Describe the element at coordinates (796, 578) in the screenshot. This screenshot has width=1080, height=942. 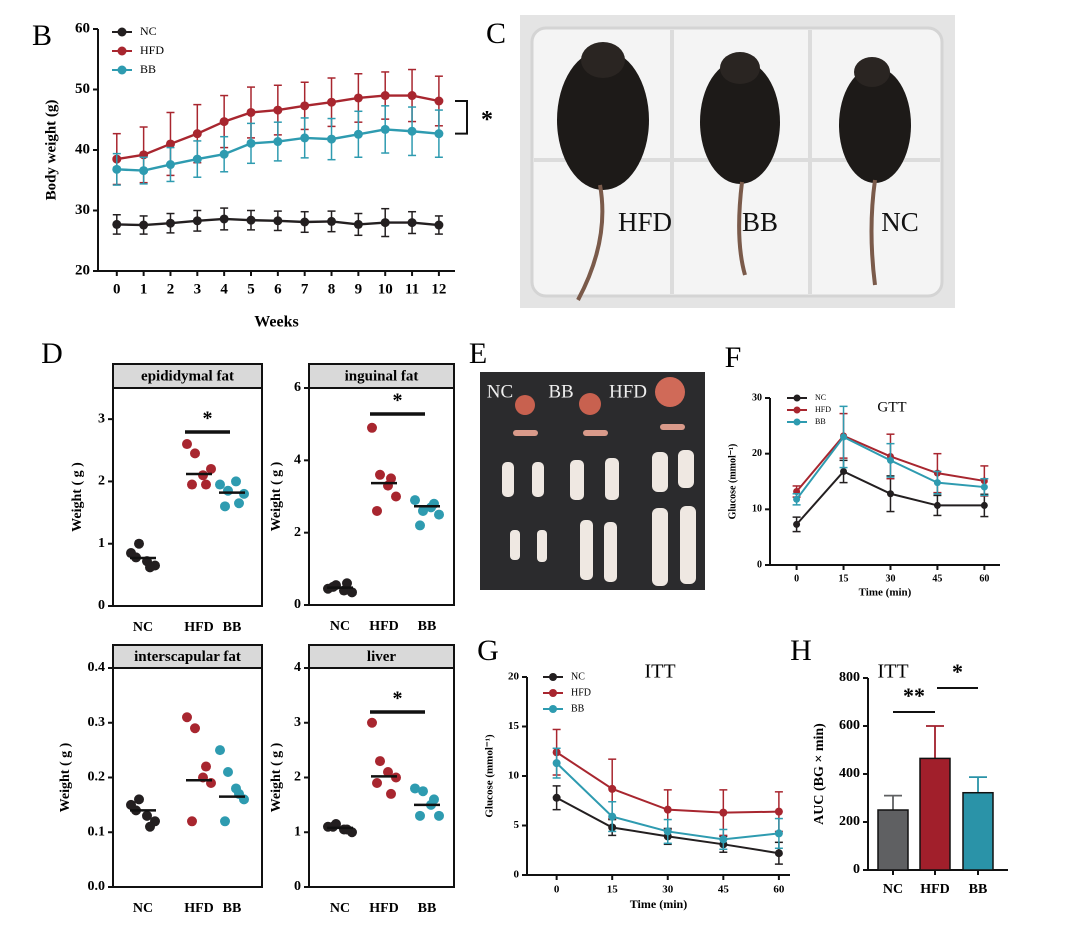
I see `x-tick-label: 0` at that location.